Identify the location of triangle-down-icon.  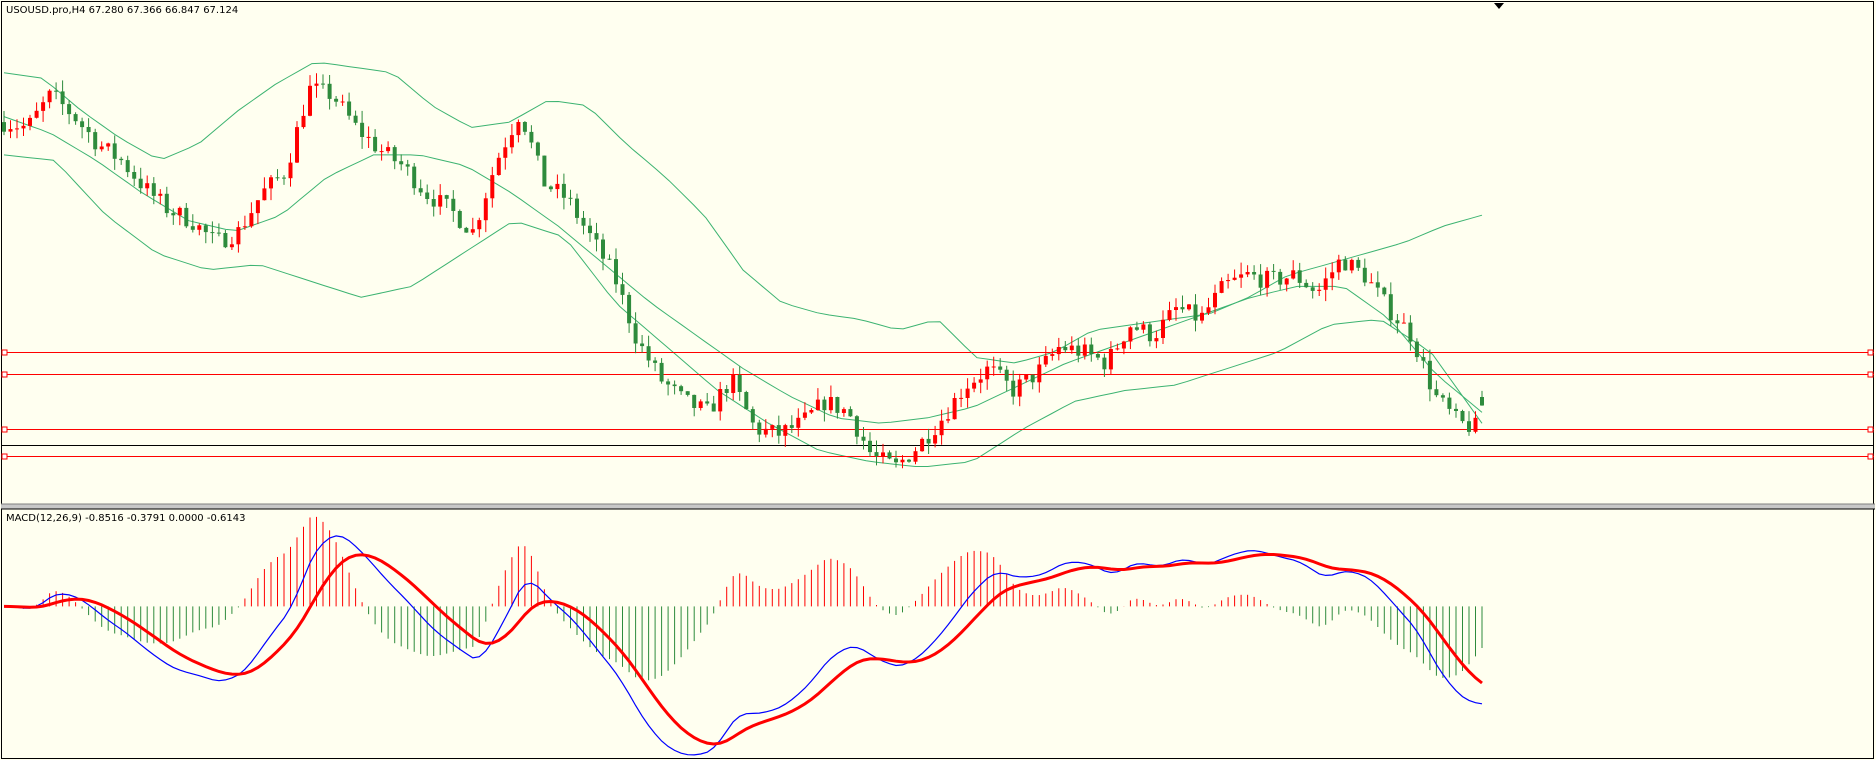
(1499, 6).